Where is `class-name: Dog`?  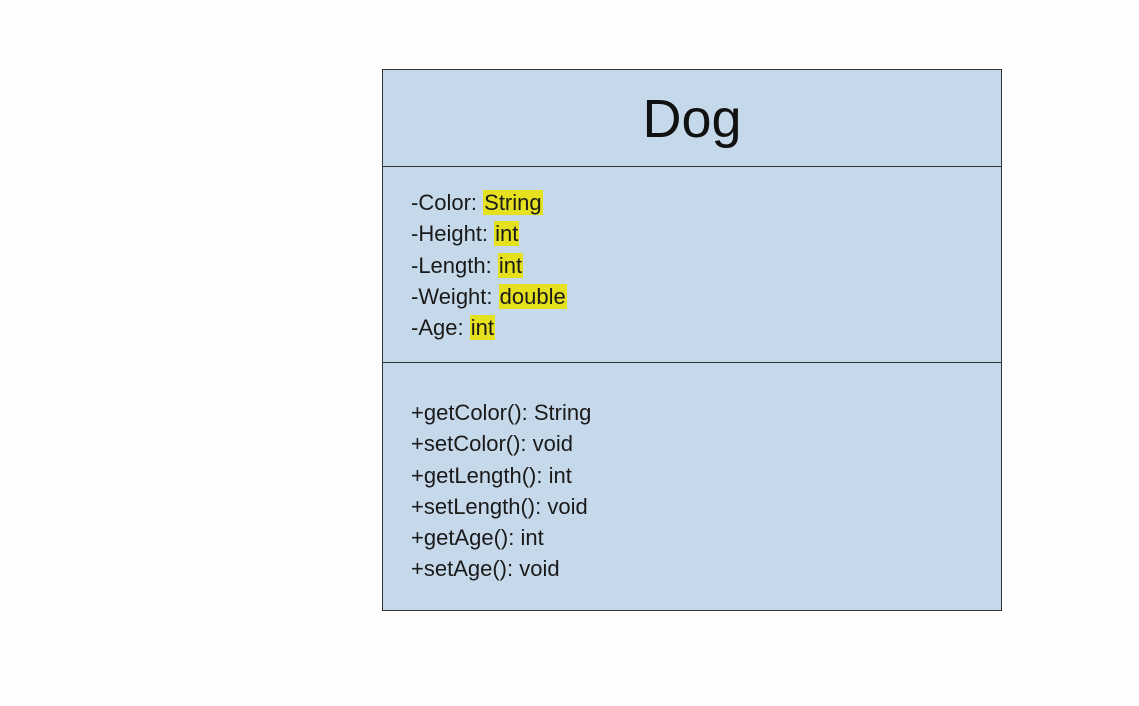
class-name: Dog is located at coordinates (692, 119).